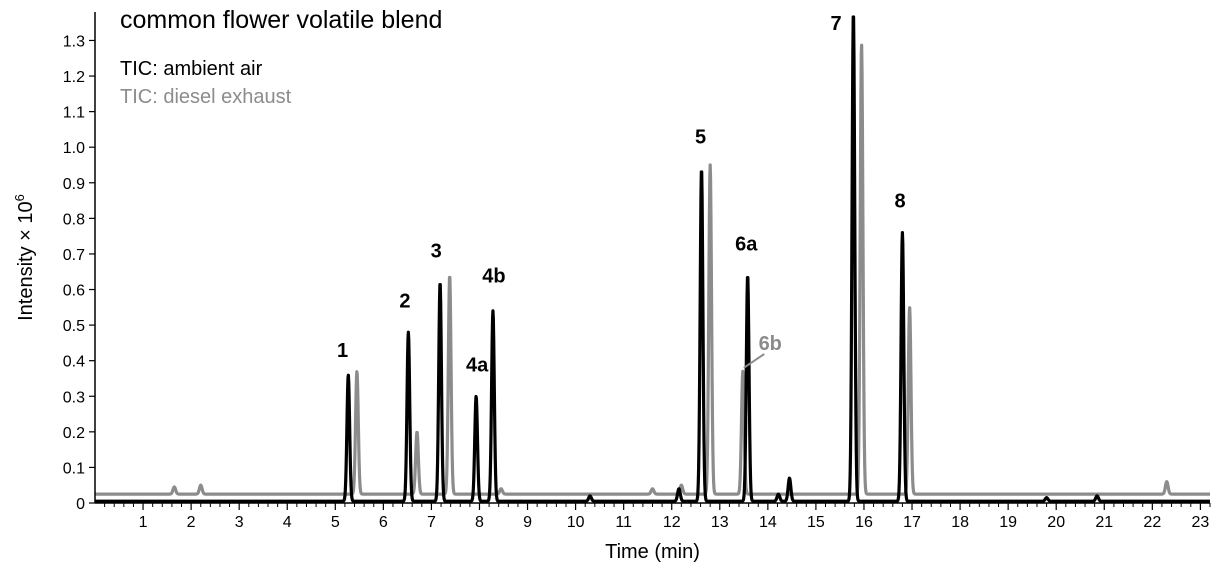 The image size is (1221, 574). Describe the element at coordinates (912, 522) in the screenshot. I see `x-tick-label: 17` at that location.